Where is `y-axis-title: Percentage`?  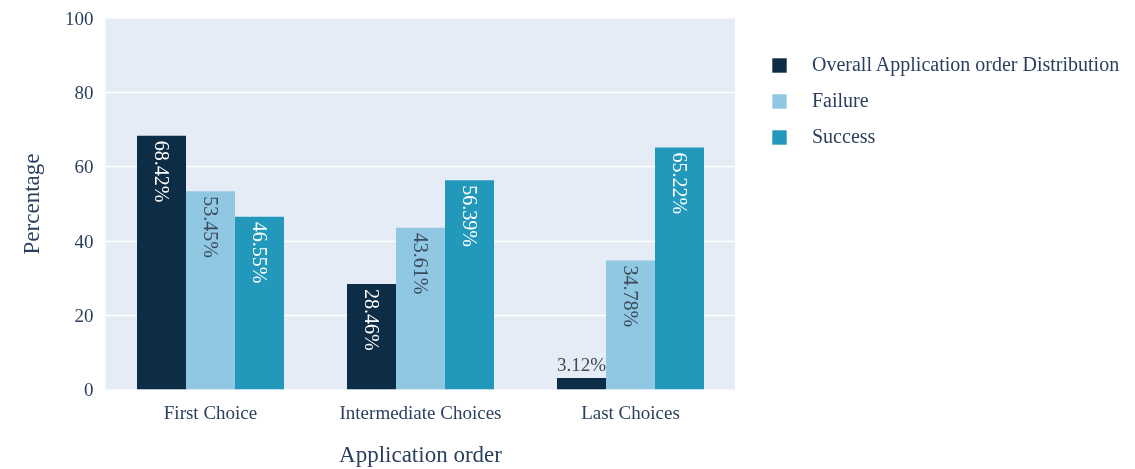
y-axis-title: Percentage is located at coordinates (31, 204).